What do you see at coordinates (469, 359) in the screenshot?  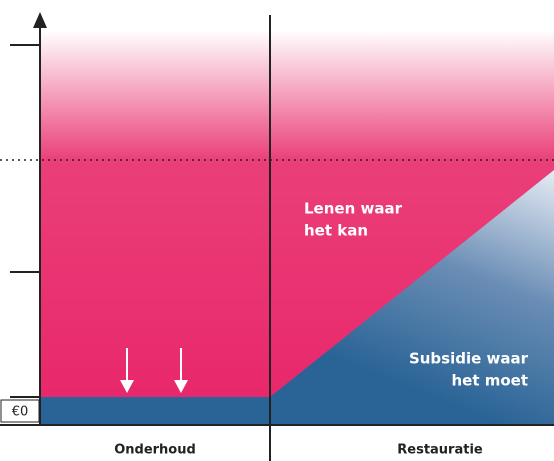 I see `subsidy-label: Subsidie waar` at bounding box center [469, 359].